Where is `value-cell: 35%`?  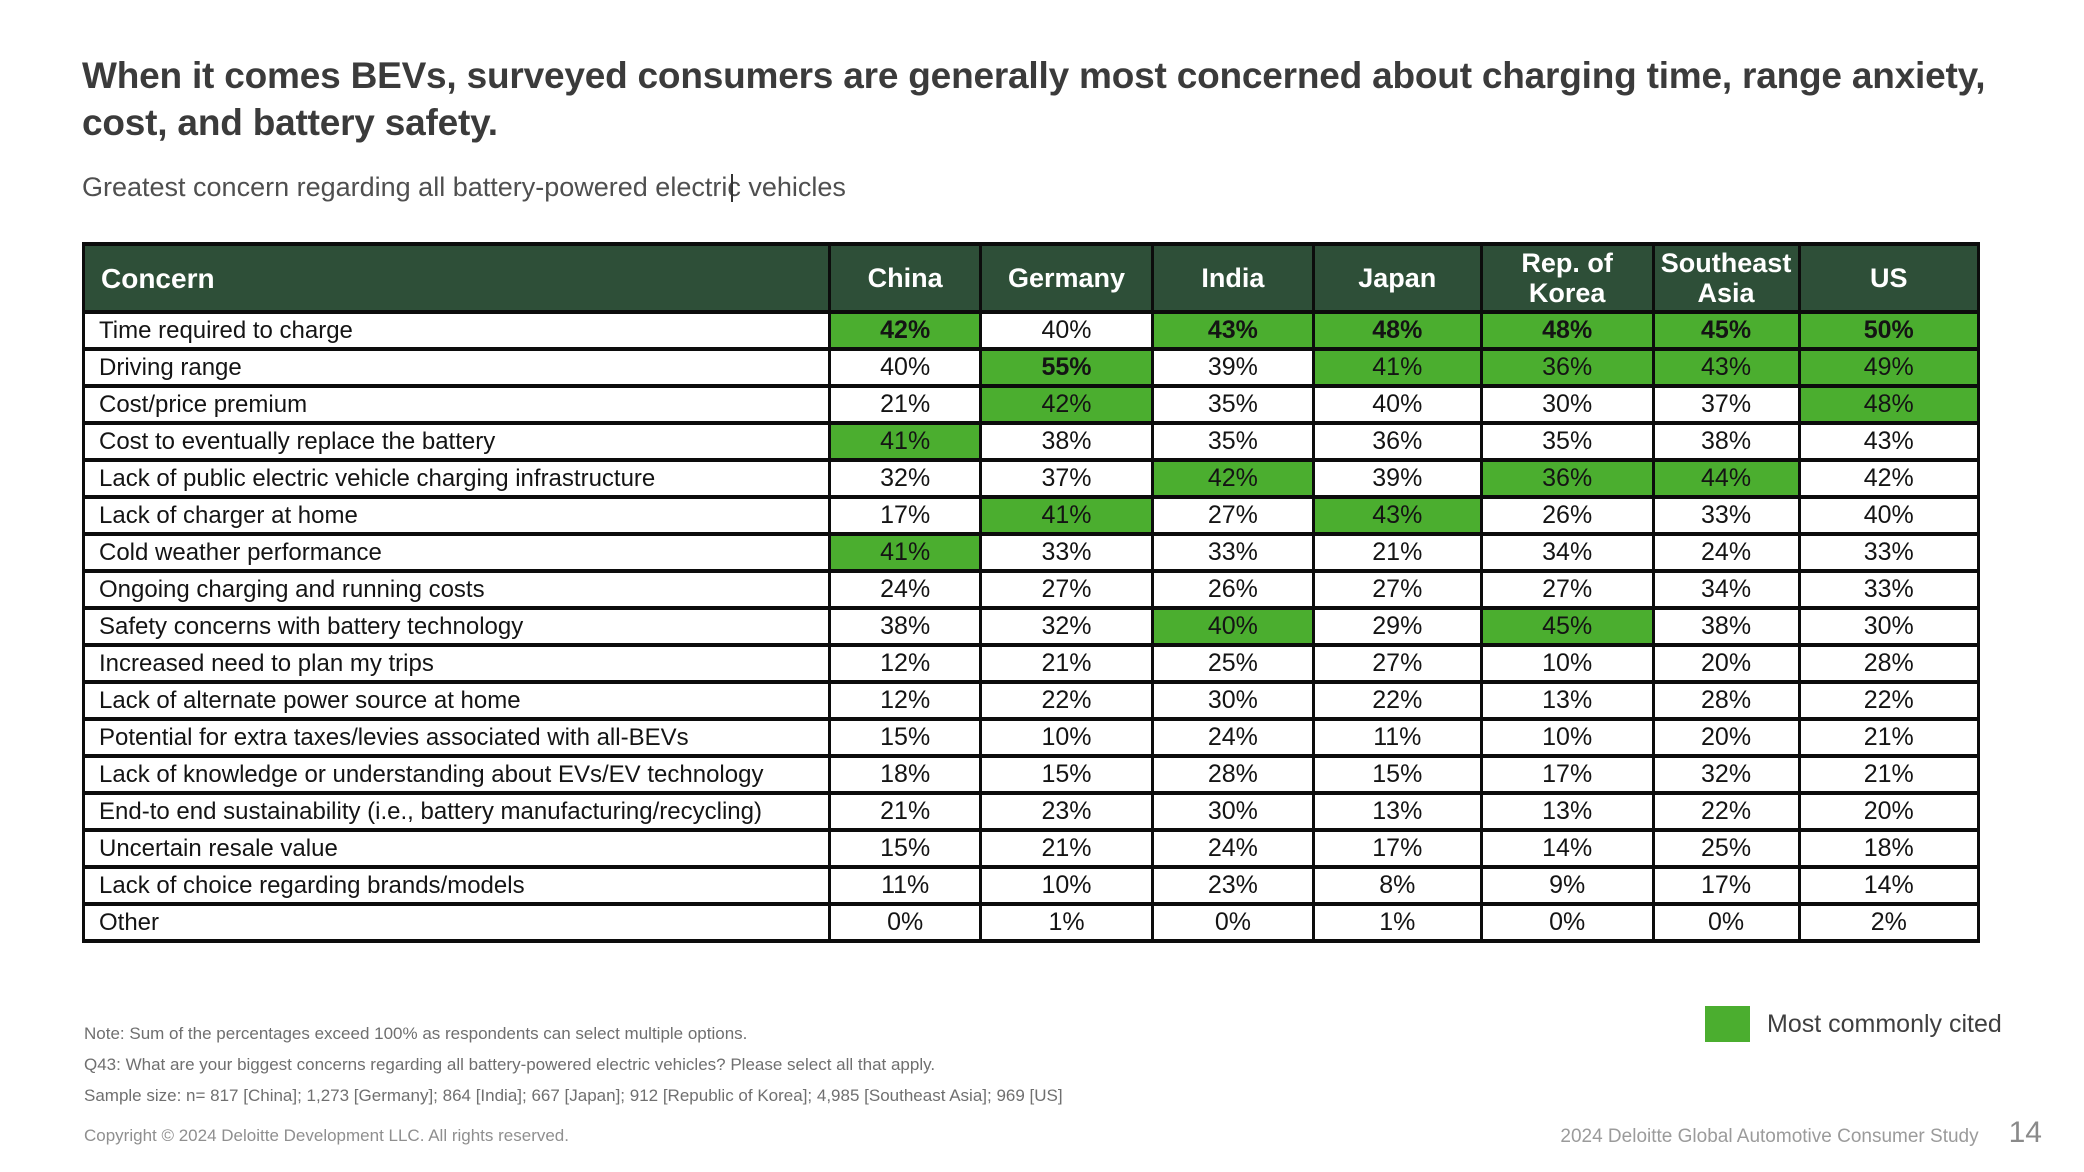 value-cell: 35% is located at coordinates (1232, 442).